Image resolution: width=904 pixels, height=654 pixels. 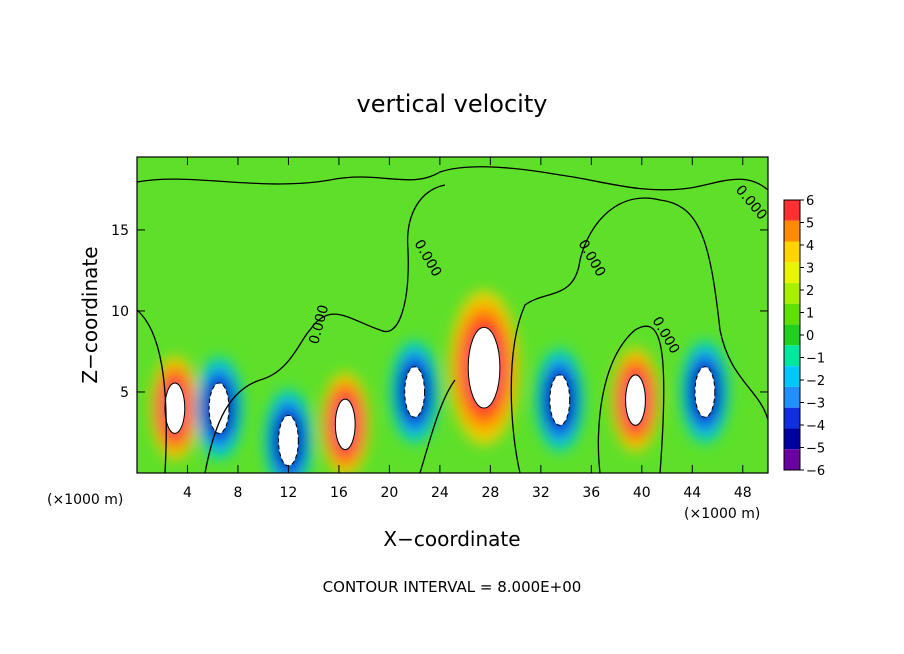 I want to click on x-tick-label: 12, so click(x=289, y=493).